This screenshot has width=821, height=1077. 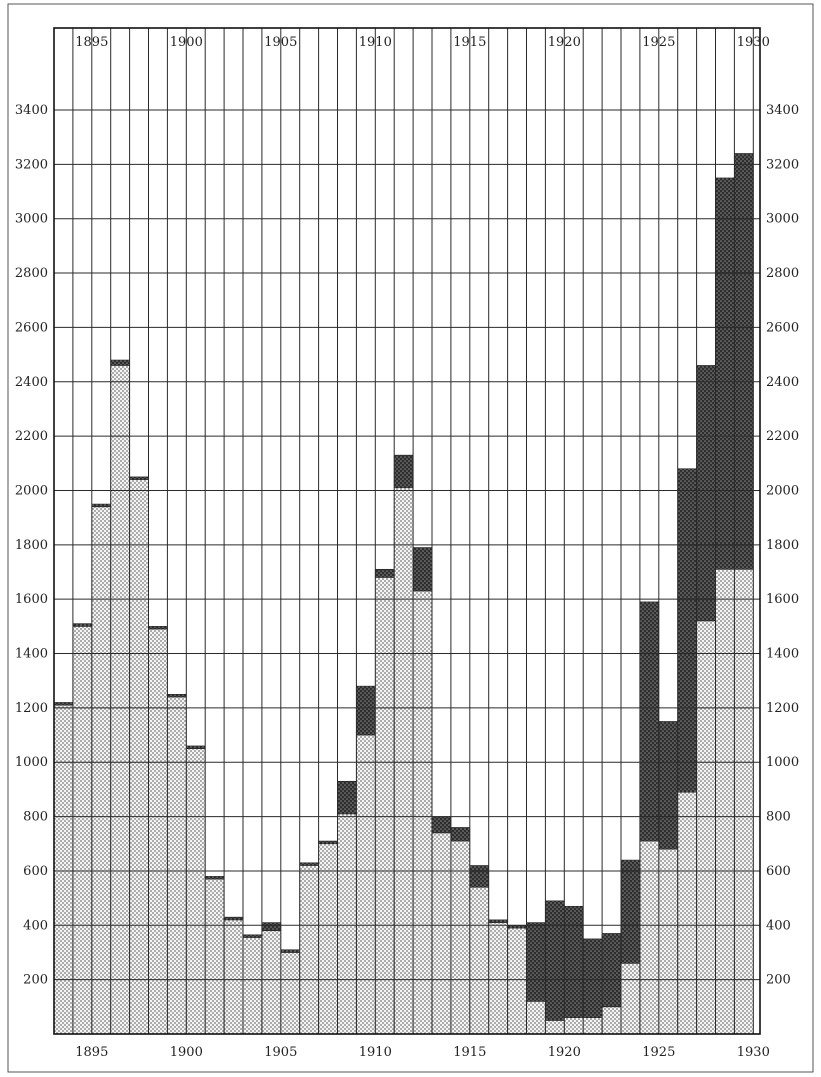 I want to click on bar-upper-1907, so click(x=328, y=842).